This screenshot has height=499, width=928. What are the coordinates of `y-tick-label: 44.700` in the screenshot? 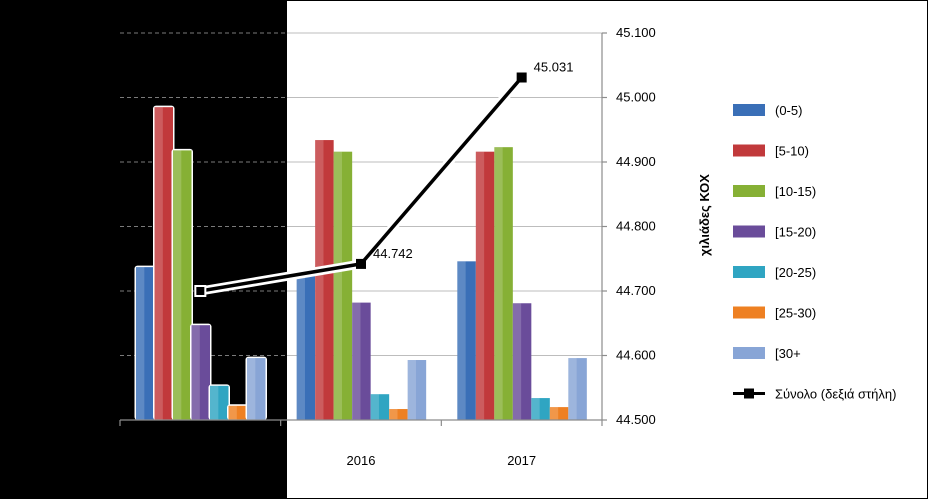 It's located at (636, 290).